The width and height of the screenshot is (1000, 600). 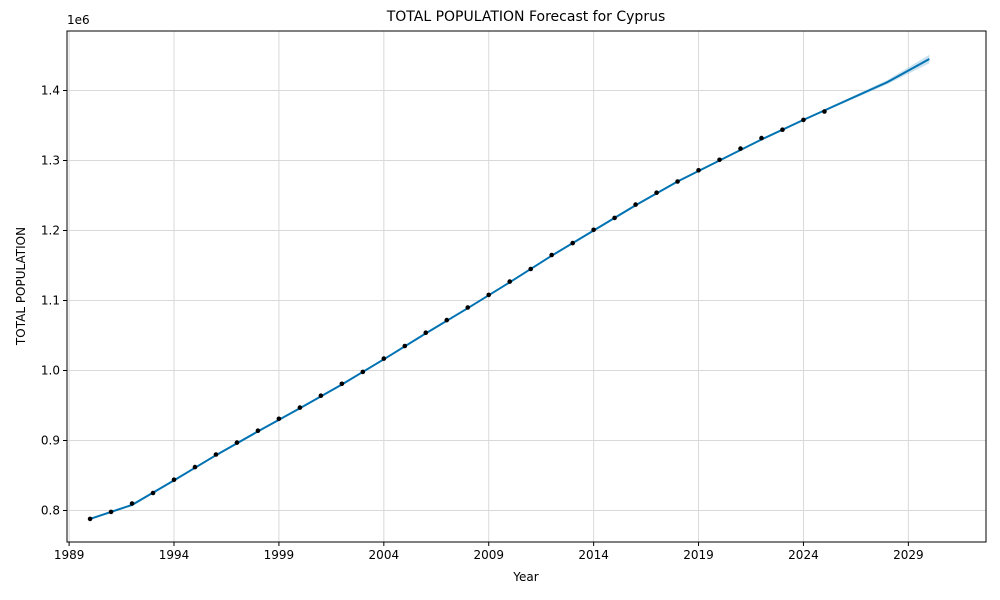 What do you see at coordinates (525, 577) in the screenshot?
I see `x-axis-title: Year` at bounding box center [525, 577].